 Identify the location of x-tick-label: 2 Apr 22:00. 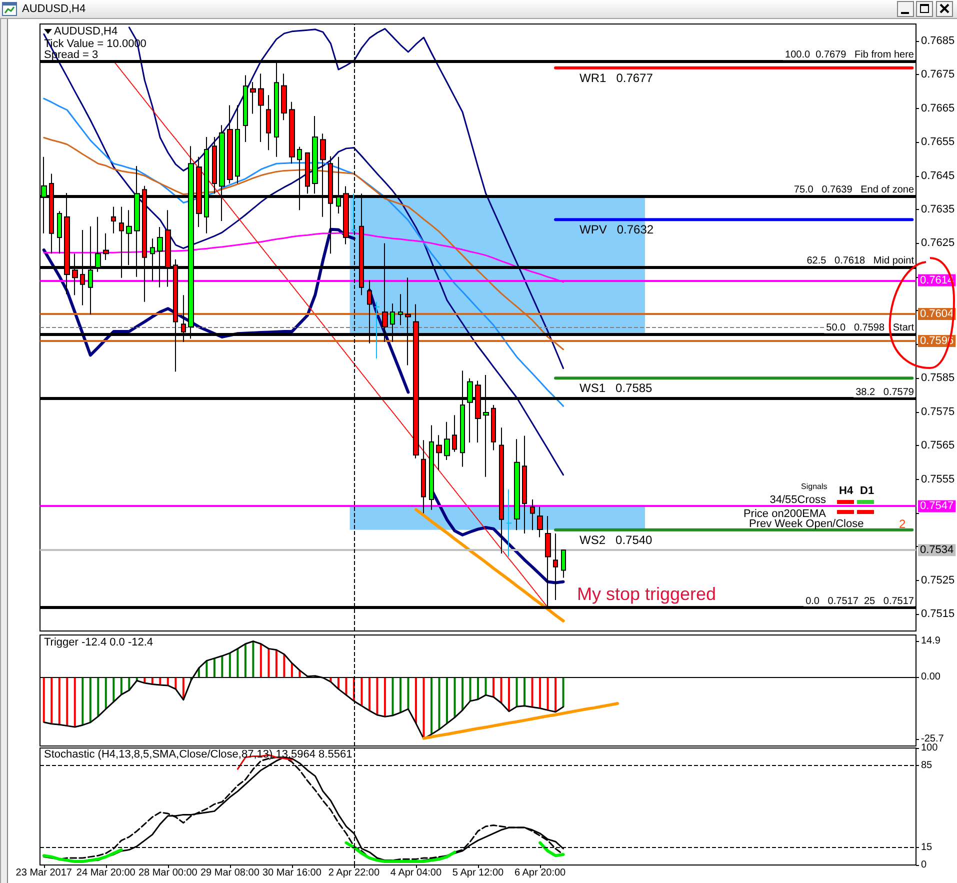
(354, 873).